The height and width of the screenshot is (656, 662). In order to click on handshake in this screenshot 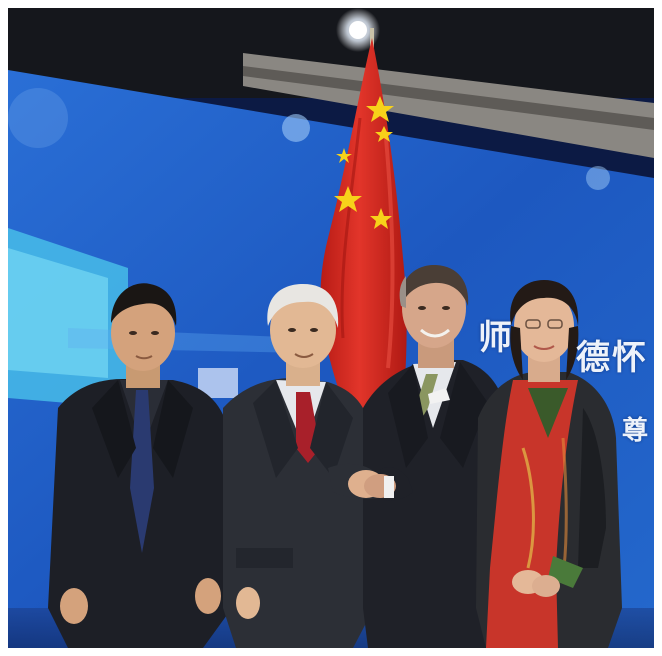, I will do `click(370, 482)`.